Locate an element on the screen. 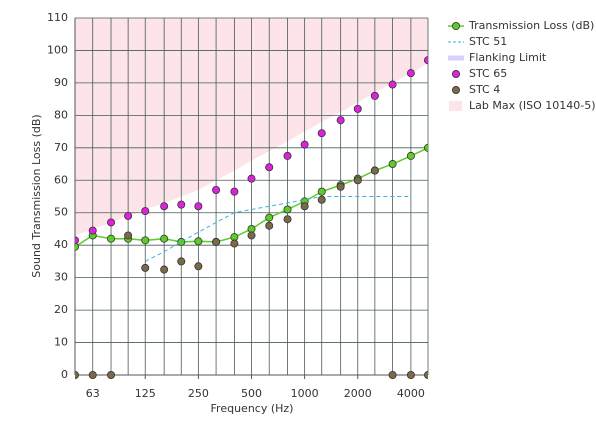  legend-label: STC 51 is located at coordinates (488, 41).